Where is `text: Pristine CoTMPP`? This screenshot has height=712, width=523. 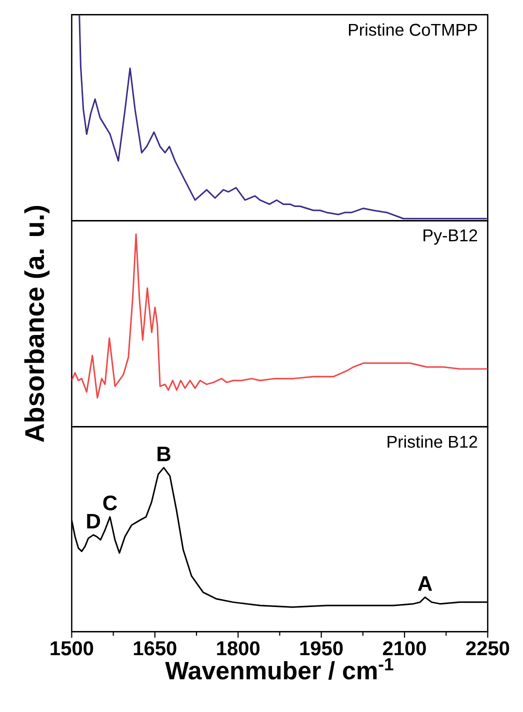 text: Pristine CoTMPP is located at coordinates (413, 29).